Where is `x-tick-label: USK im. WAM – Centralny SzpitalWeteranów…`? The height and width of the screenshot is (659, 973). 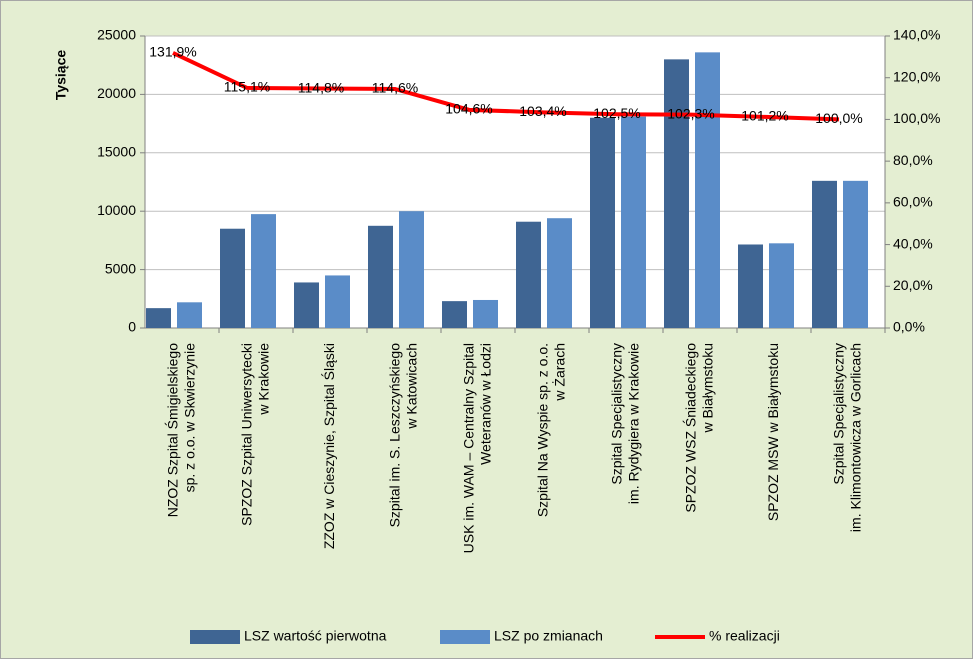
x-tick-label: USK im. WAM – Centralny SzpitalWeteranów… is located at coordinates (476, 448).